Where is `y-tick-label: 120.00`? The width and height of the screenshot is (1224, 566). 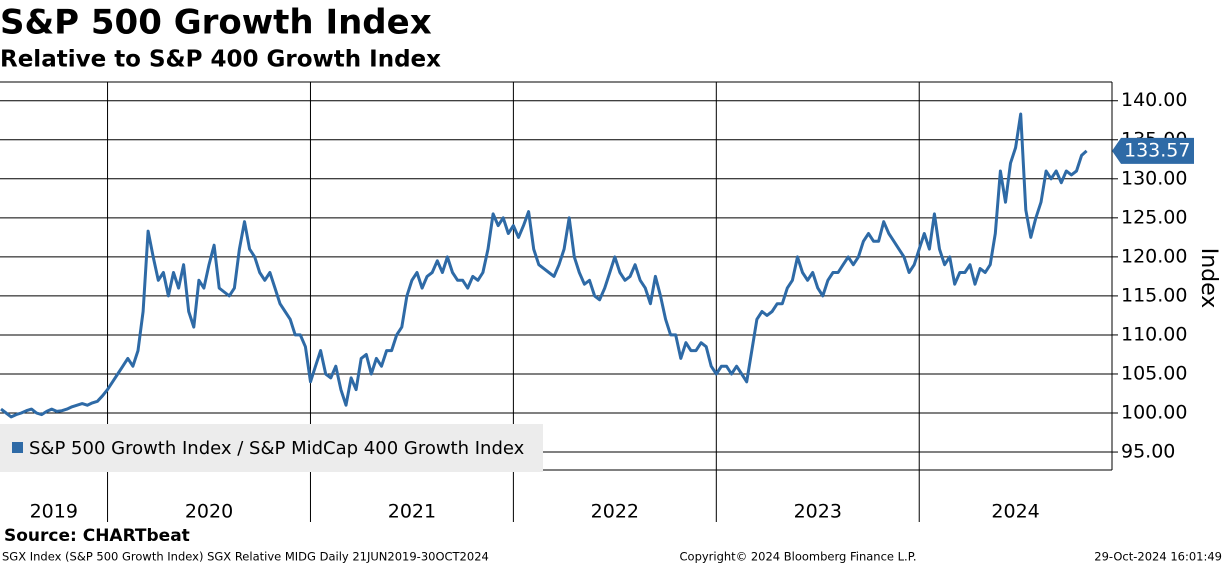
y-tick-label: 120.00 is located at coordinates (1154, 256).